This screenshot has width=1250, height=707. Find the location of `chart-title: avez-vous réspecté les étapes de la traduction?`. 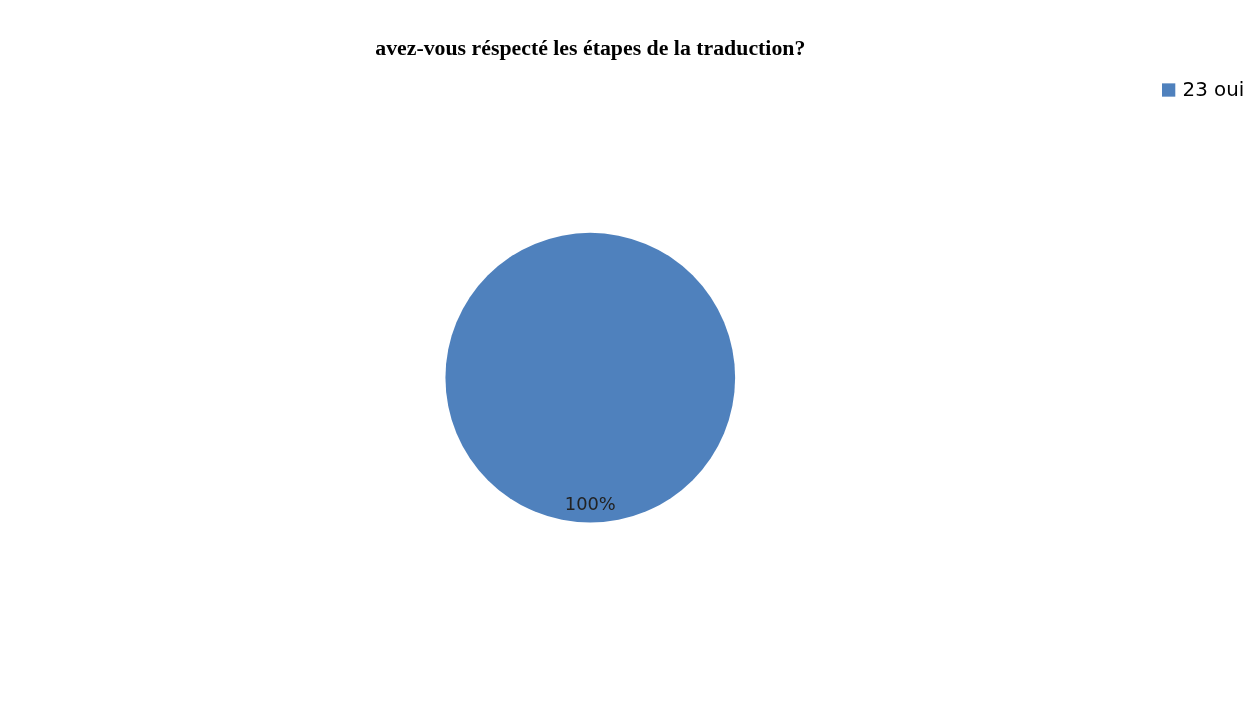

chart-title: avez-vous réspecté les étapes de la traduction? is located at coordinates (590, 48).